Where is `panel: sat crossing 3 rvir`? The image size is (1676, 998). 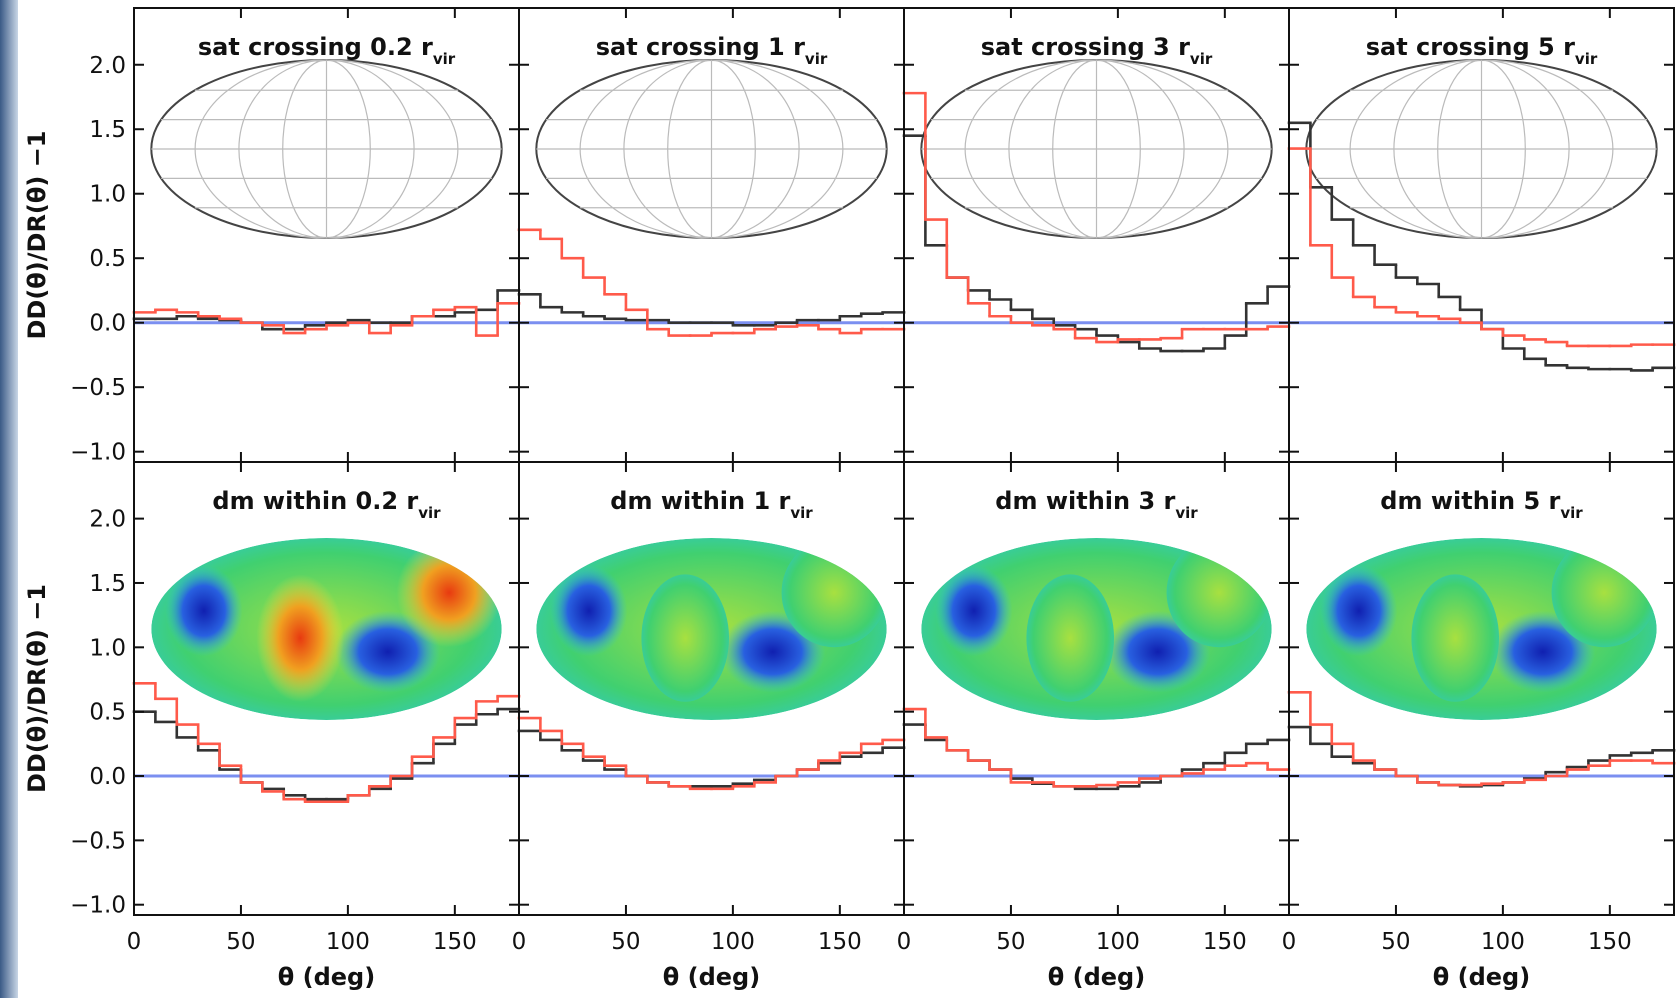
panel: sat crossing 3 rvir is located at coordinates (1096, 235).